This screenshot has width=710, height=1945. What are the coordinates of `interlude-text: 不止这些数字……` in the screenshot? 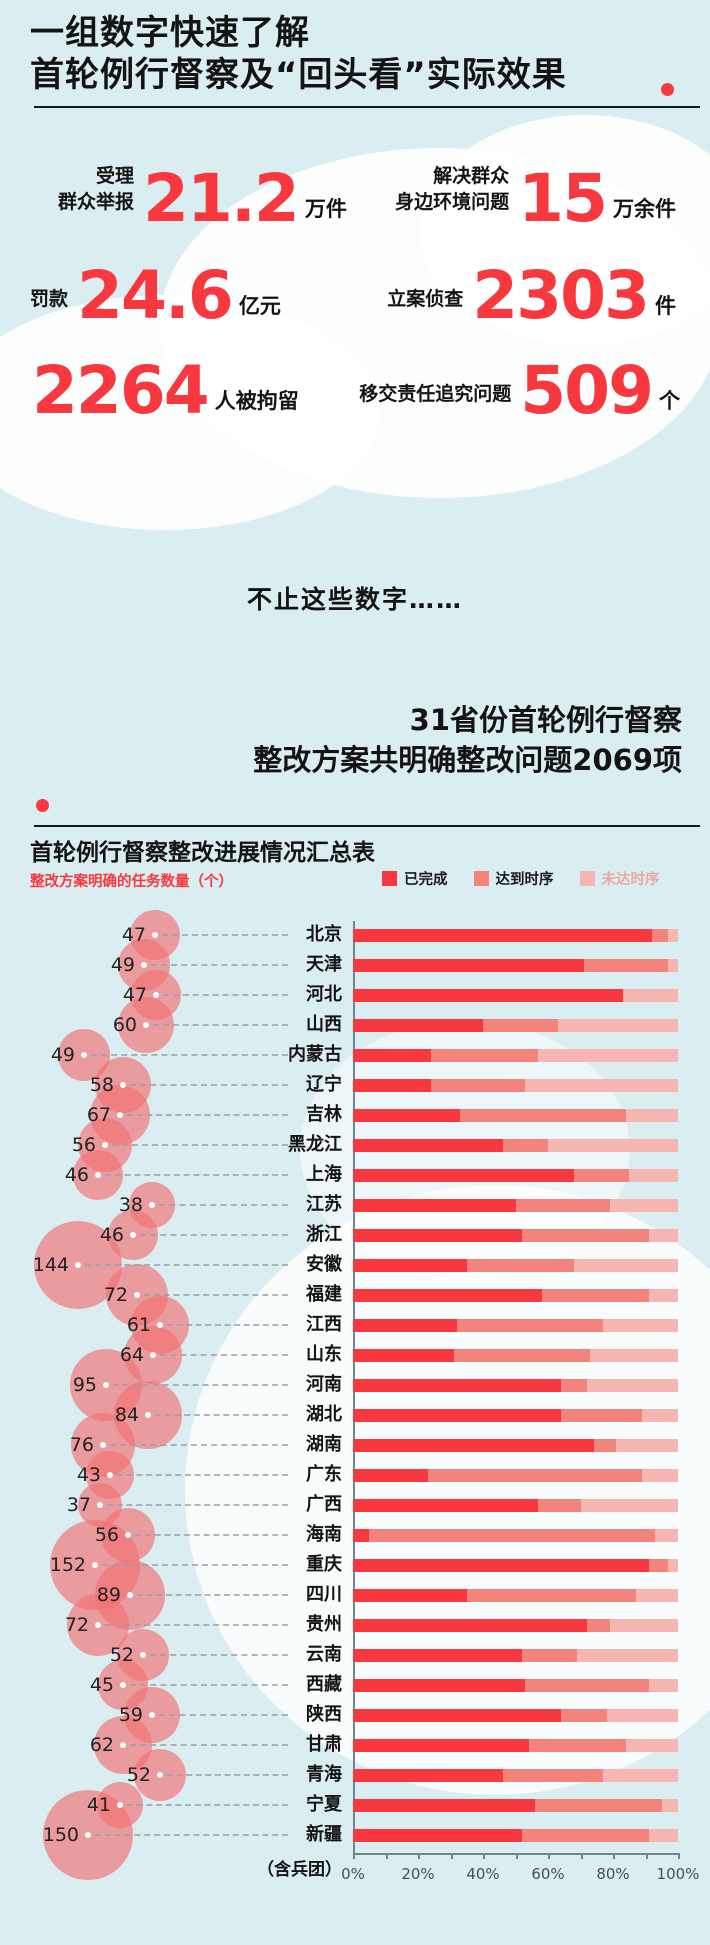 It's located at (354, 599).